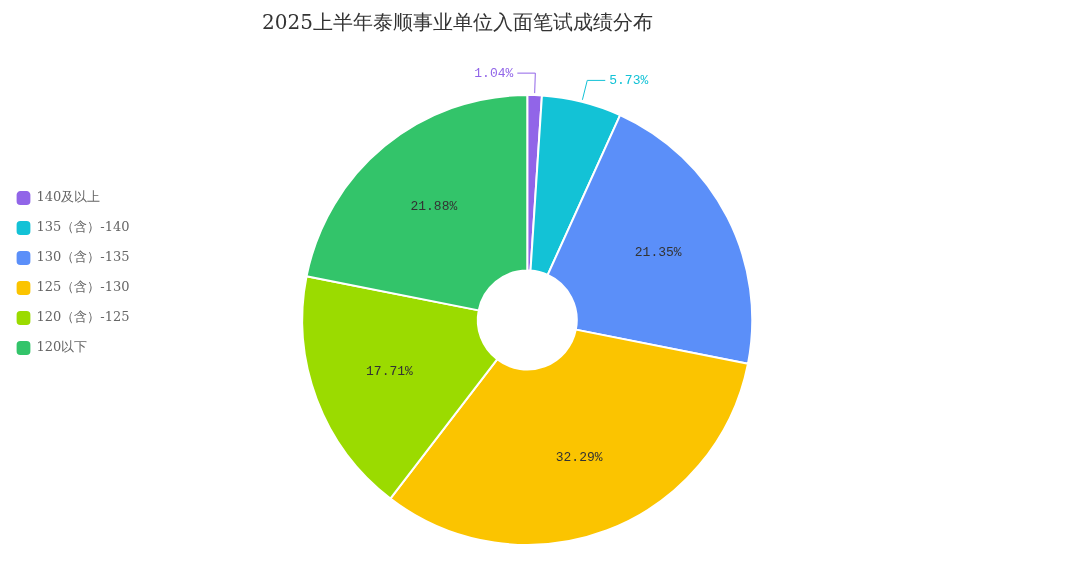 The image size is (1080, 566). Describe the element at coordinates (83, 317) in the screenshot. I see `legend-label: 120（含）-125` at that location.